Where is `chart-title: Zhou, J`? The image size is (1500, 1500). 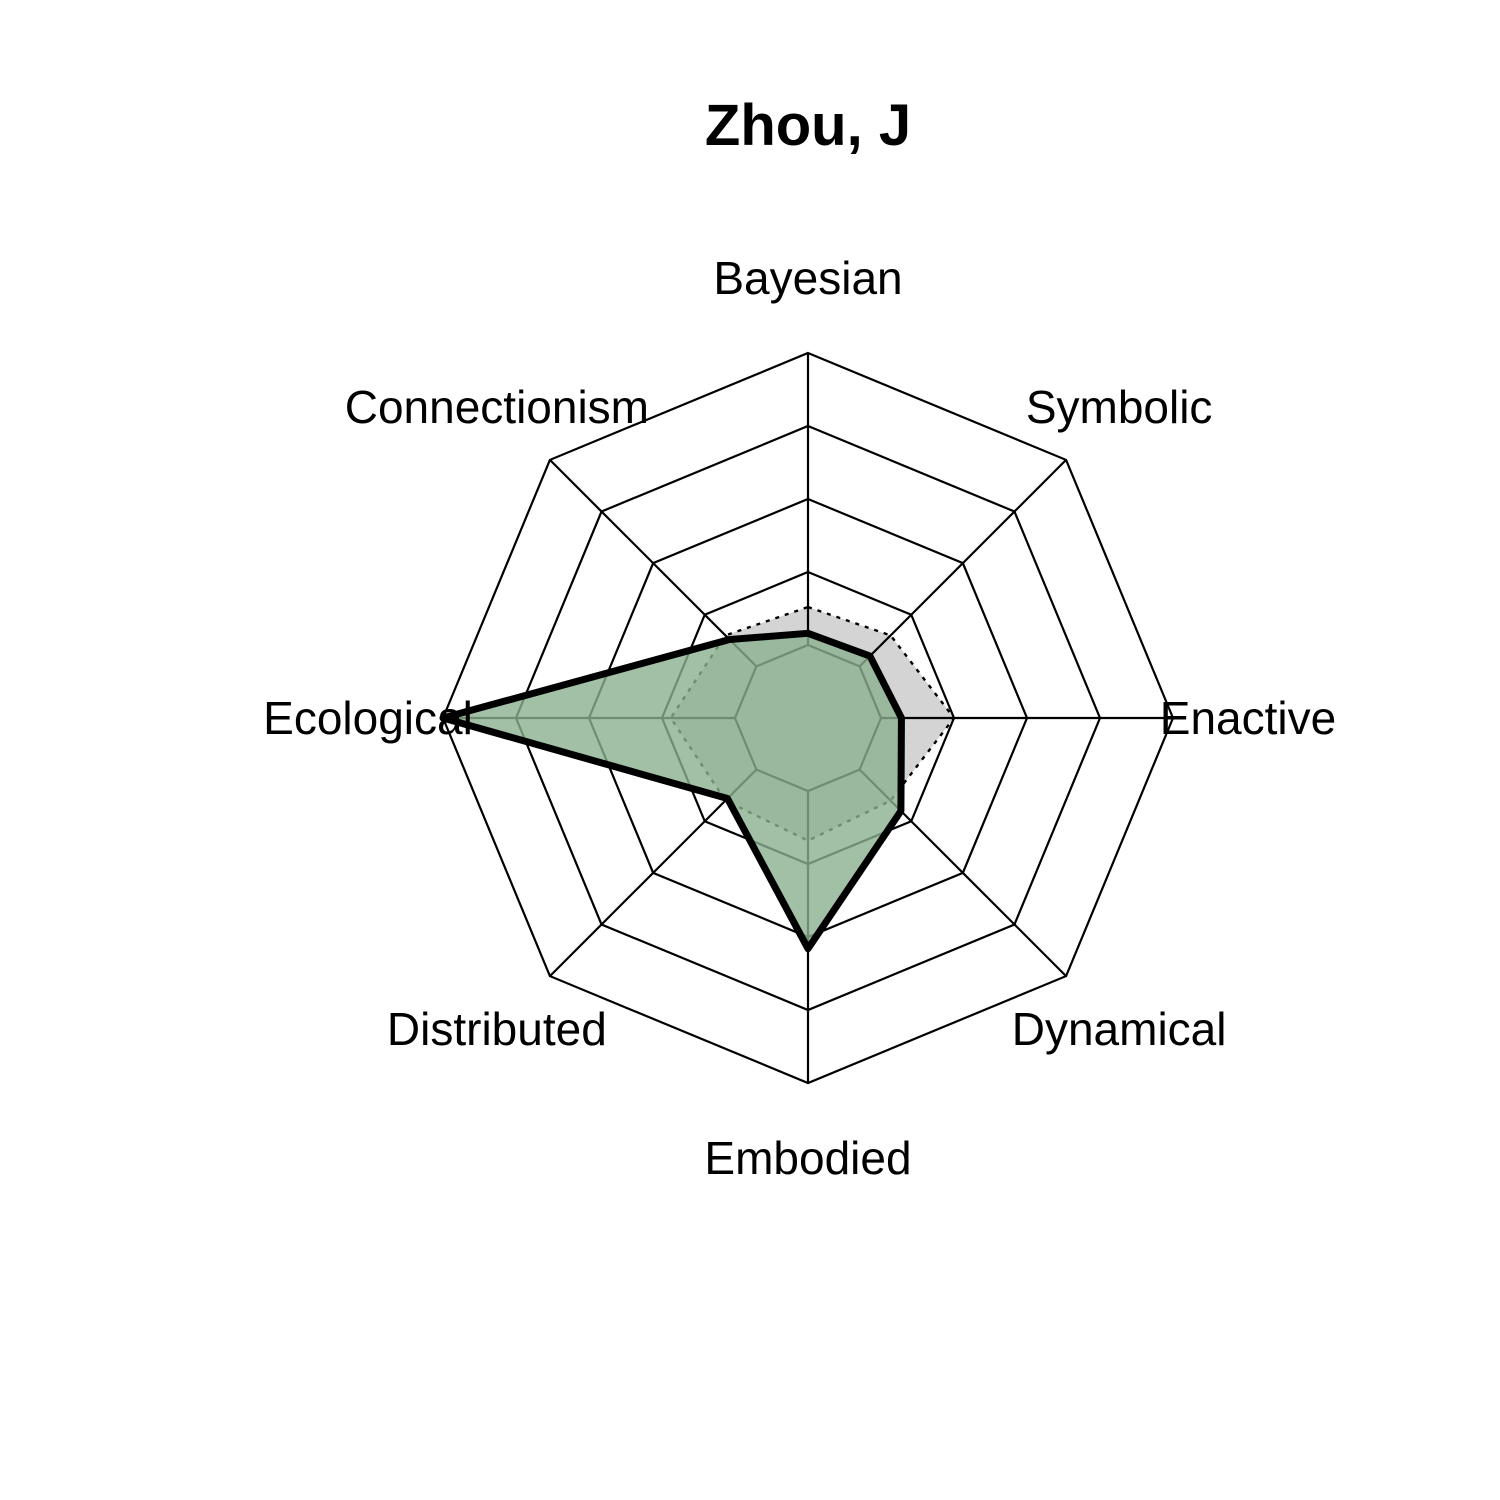
chart-title: Zhou, J is located at coordinates (808, 125).